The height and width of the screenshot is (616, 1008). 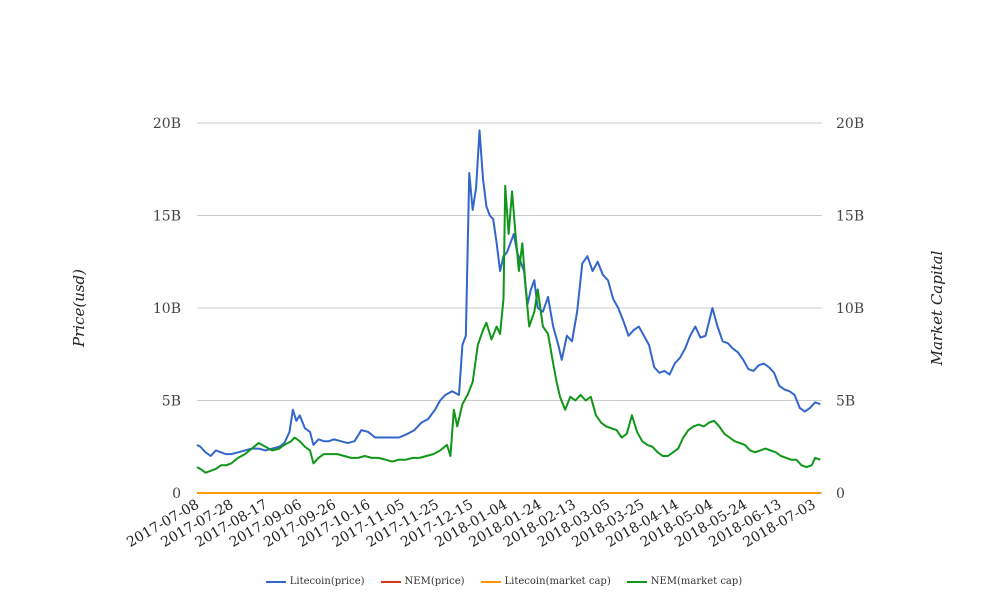 I want to click on legend-item: Litecoin(price), so click(x=315, y=581).